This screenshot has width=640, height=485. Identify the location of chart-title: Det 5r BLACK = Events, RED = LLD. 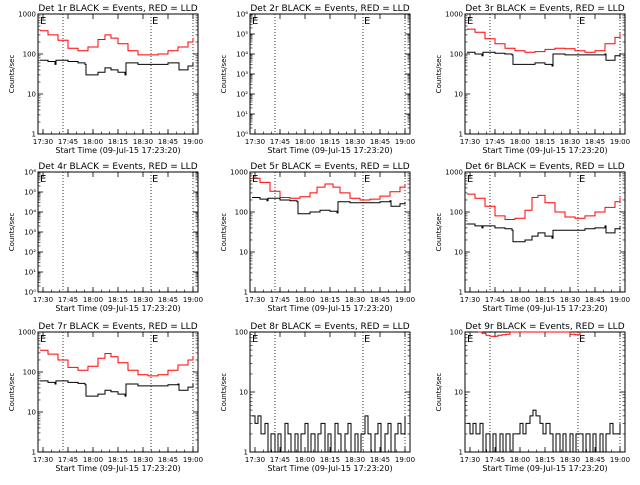
(329, 167).